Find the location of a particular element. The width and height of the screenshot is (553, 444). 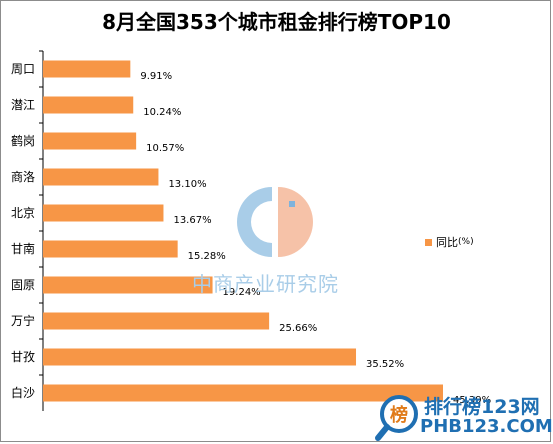

value-label: 25.66% is located at coordinates (298, 328).